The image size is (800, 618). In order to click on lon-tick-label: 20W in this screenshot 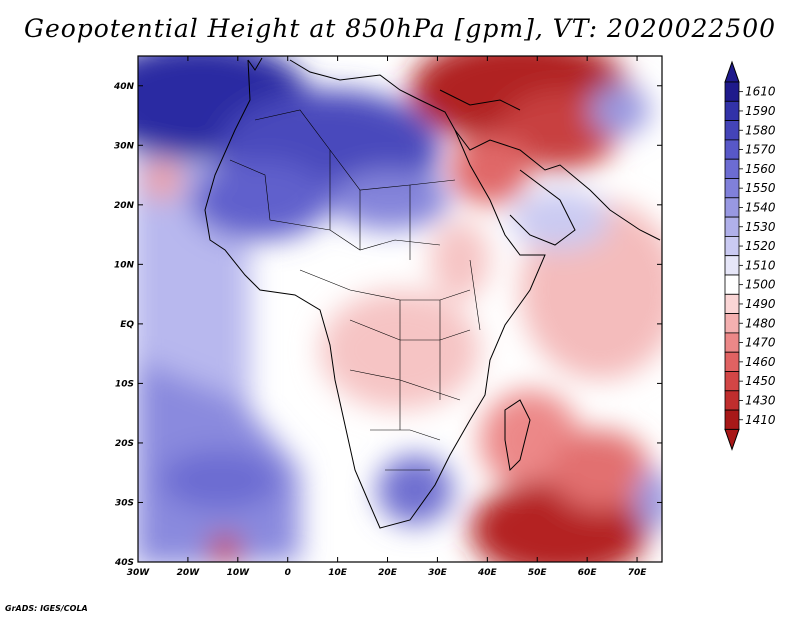, I will do `click(189, 573)`.